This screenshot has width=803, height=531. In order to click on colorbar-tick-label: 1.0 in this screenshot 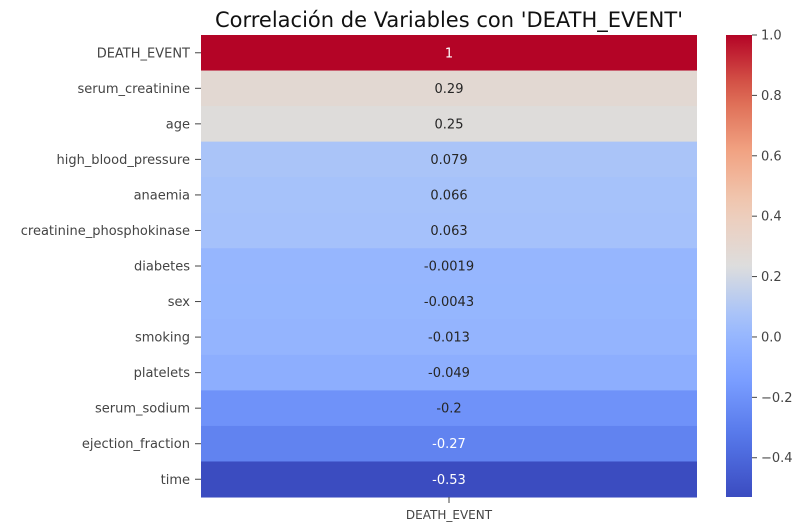, I will do `click(771, 36)`.